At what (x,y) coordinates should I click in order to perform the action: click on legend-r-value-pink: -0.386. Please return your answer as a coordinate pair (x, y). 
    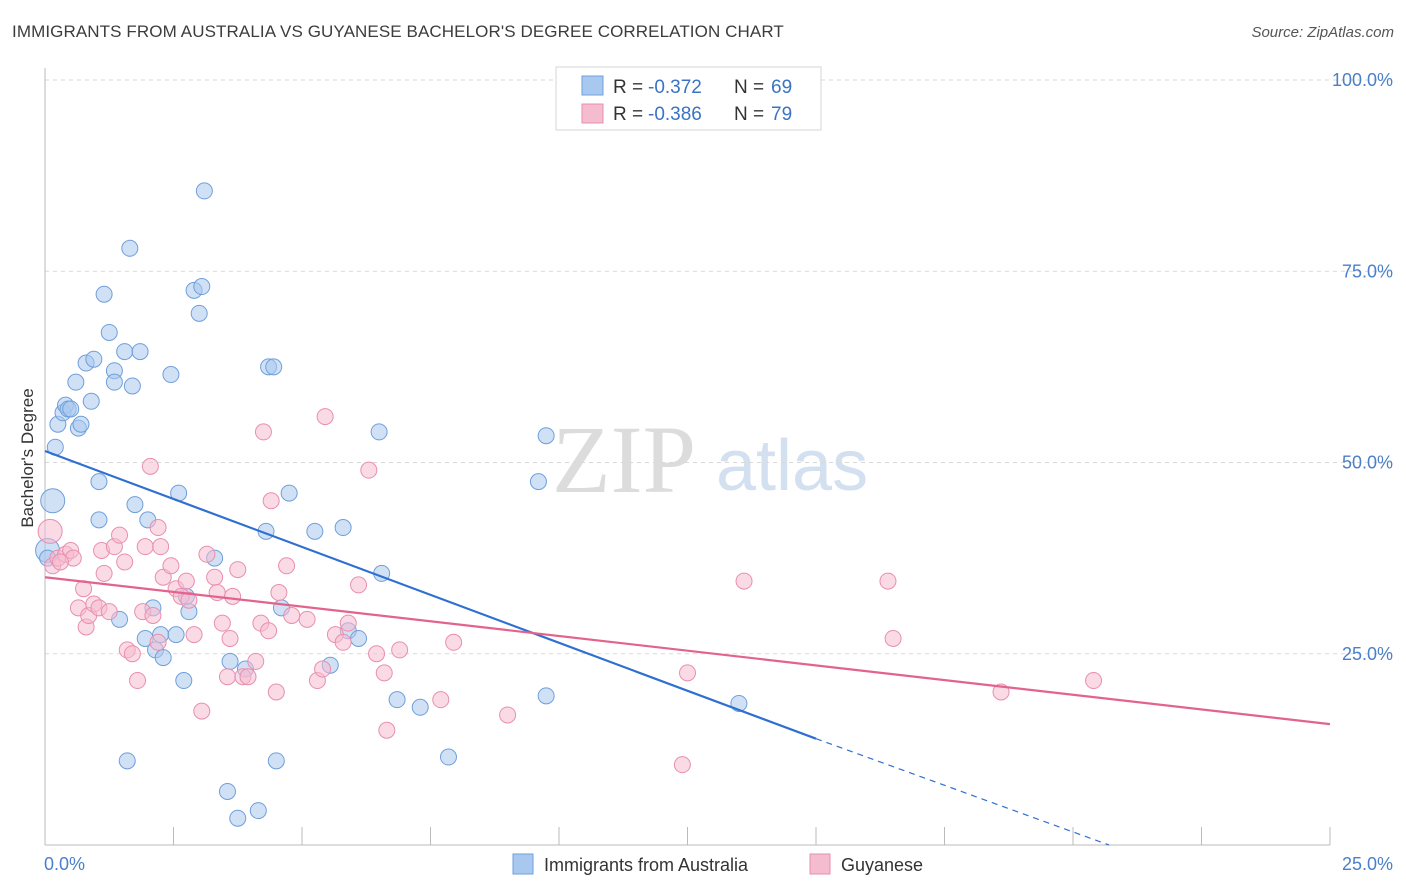
    Looking at the image, I should click on (675, 114).